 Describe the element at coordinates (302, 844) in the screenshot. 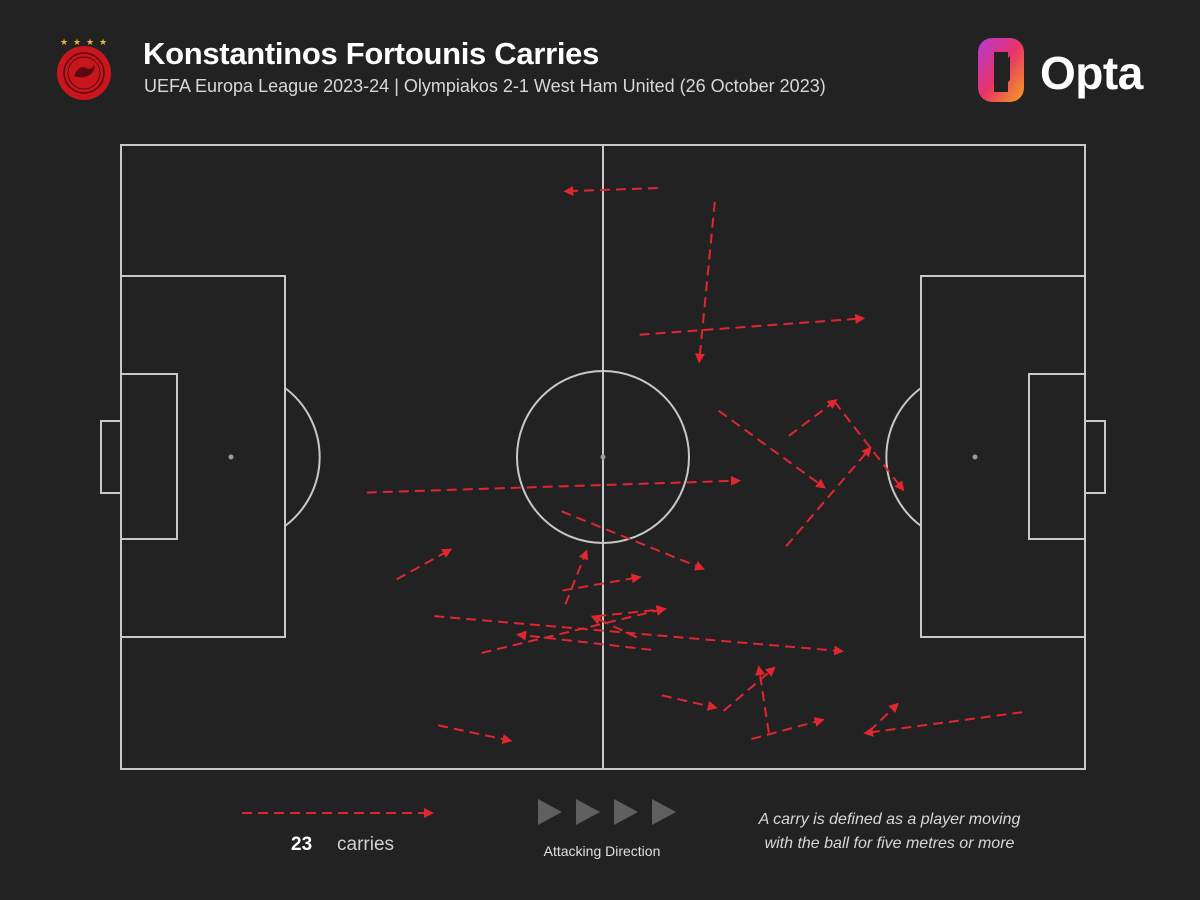

I see `carries-count: 23` at that location.